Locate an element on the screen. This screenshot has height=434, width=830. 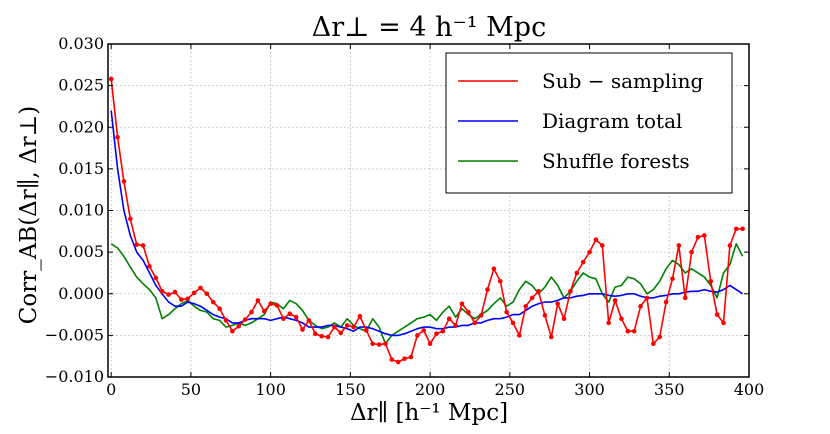
x-tick-label: 100 is located at coordinates (270, 389).